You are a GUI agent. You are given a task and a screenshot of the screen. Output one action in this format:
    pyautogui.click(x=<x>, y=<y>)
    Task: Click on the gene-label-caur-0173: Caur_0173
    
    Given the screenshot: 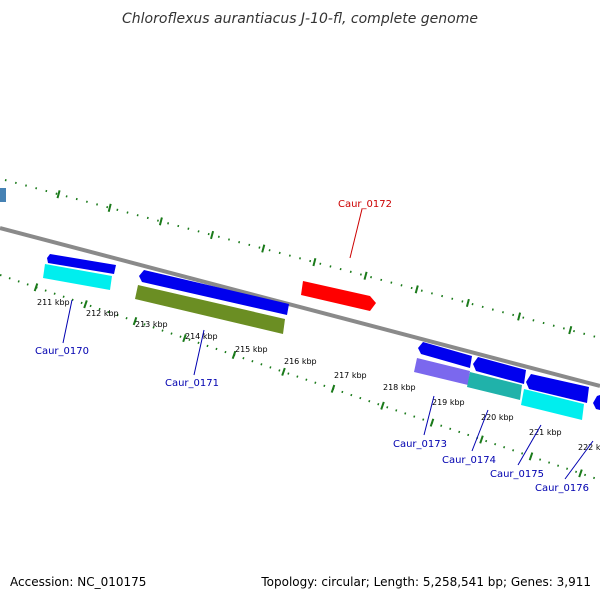 What is the action you would take?
    pyautogui.click(x=420, y=444)
    